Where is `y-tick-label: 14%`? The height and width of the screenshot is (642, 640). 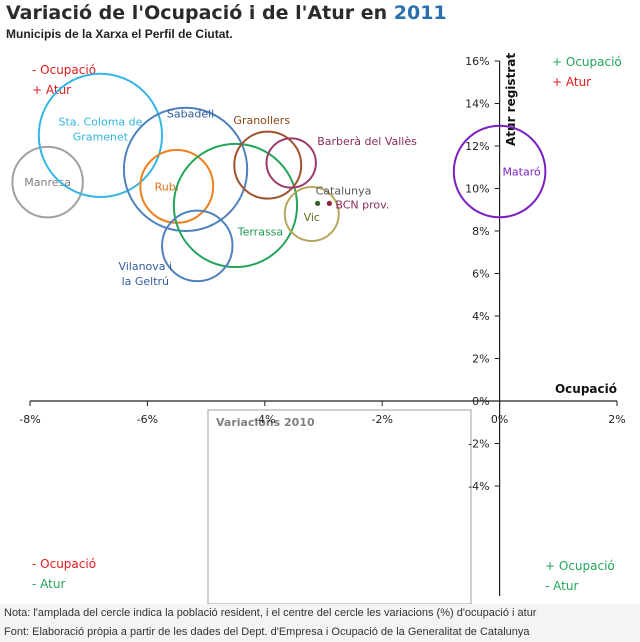
y-tick-label: 14% is located at coordinates (477, 104).